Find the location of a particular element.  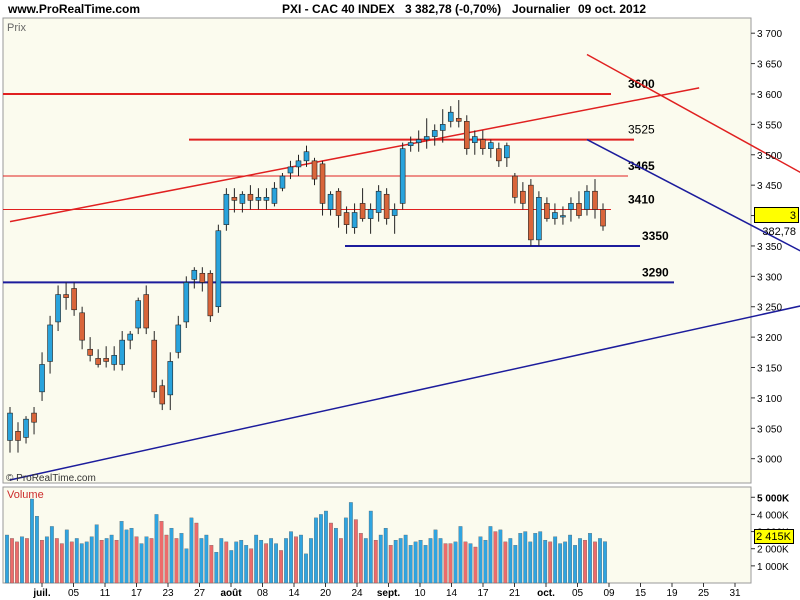

site-name: www.ProRealTime.com is located at coordinates (74, 9).